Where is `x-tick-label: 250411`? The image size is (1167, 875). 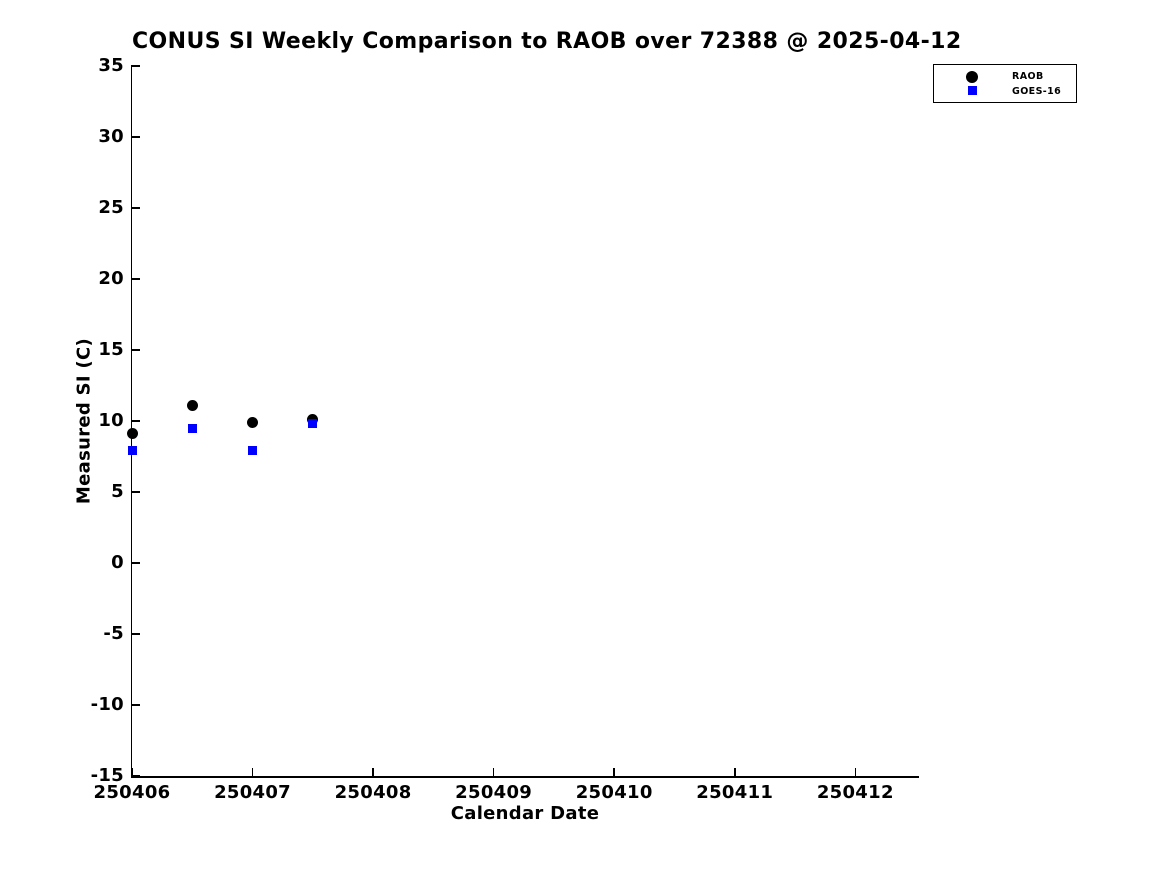
x-tick-label: 250411 is located at coordinates (735, 792).